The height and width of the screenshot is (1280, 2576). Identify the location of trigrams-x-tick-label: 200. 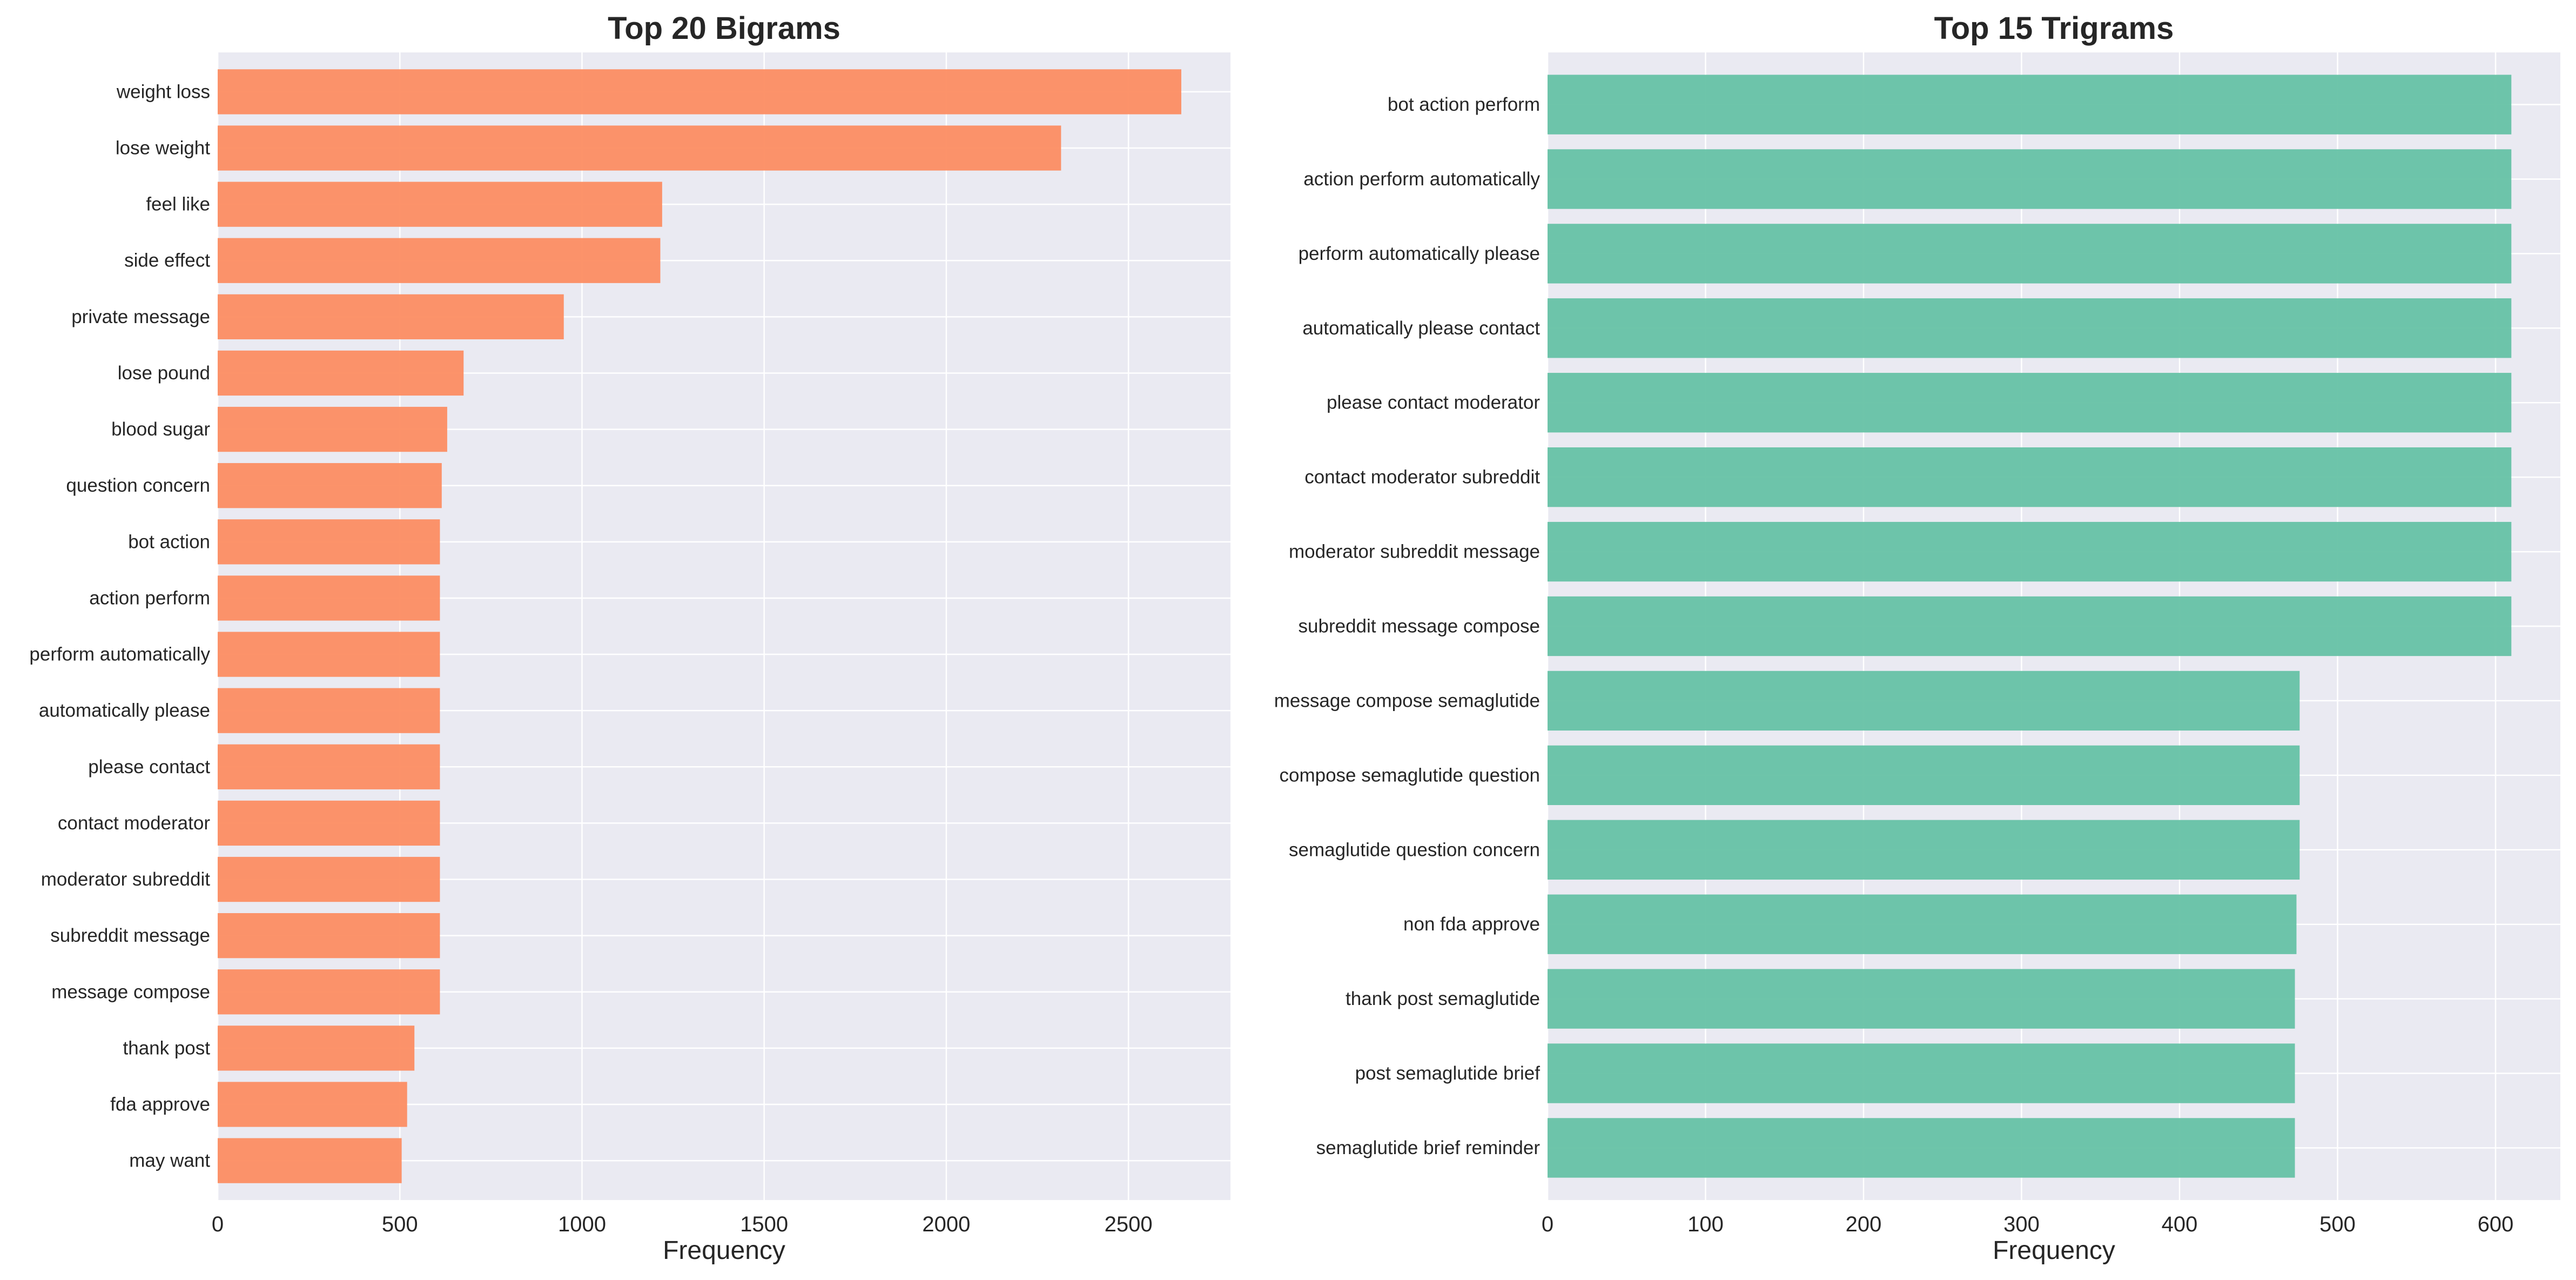
(1864, 1224).